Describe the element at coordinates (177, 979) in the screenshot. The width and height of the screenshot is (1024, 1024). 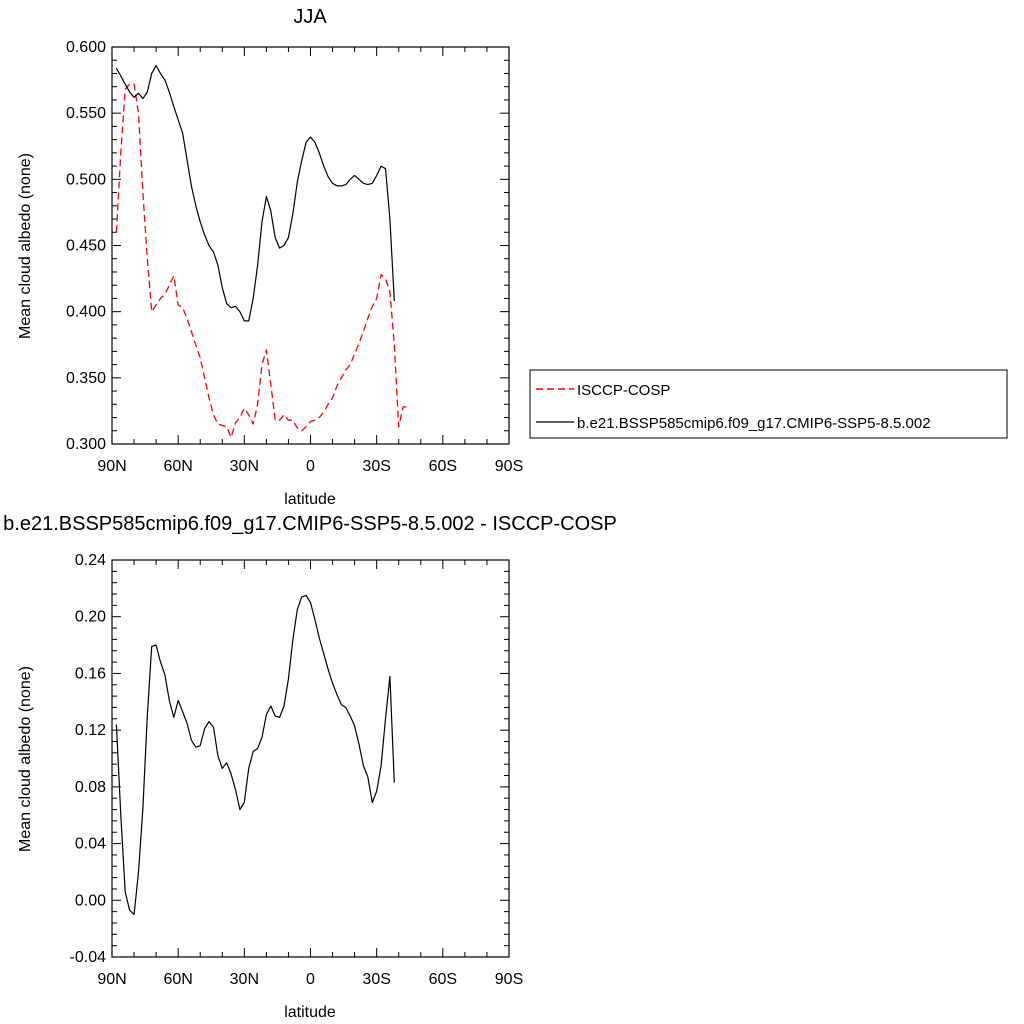
I see `bottom-x-tick-label: 60N` at that location.